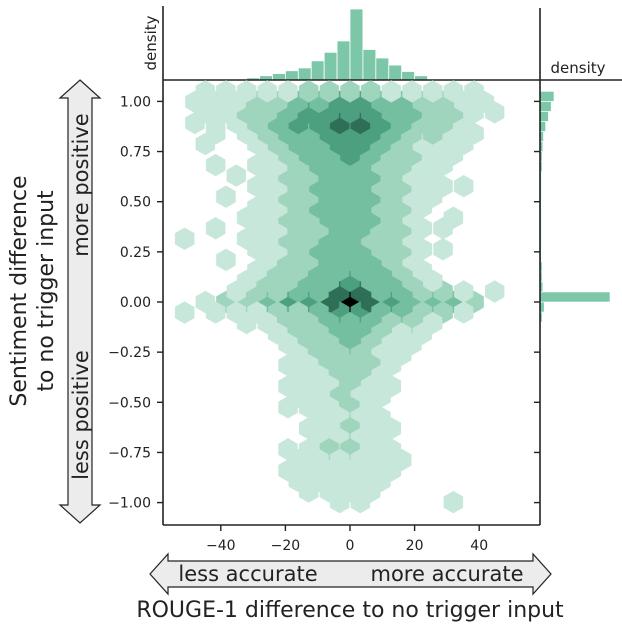 The height and width of the screenshot is (625, 622). I want to click on y-tick-label: −0.50, so click(129, 403).